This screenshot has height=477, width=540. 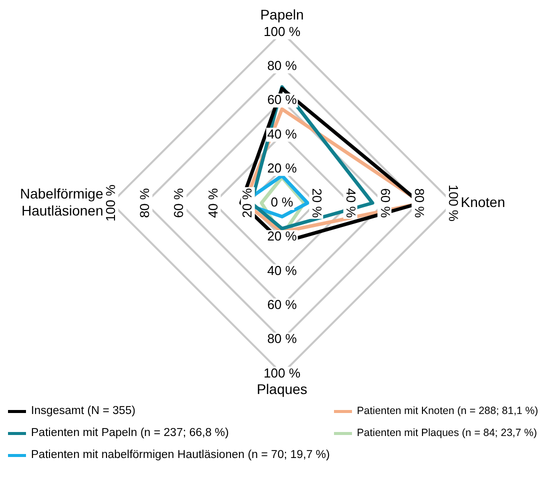 What do you see at coordinates (282, 168) in the screenshot?
I see `y-tick-label: 20 %` at bounding box center [282, 168].